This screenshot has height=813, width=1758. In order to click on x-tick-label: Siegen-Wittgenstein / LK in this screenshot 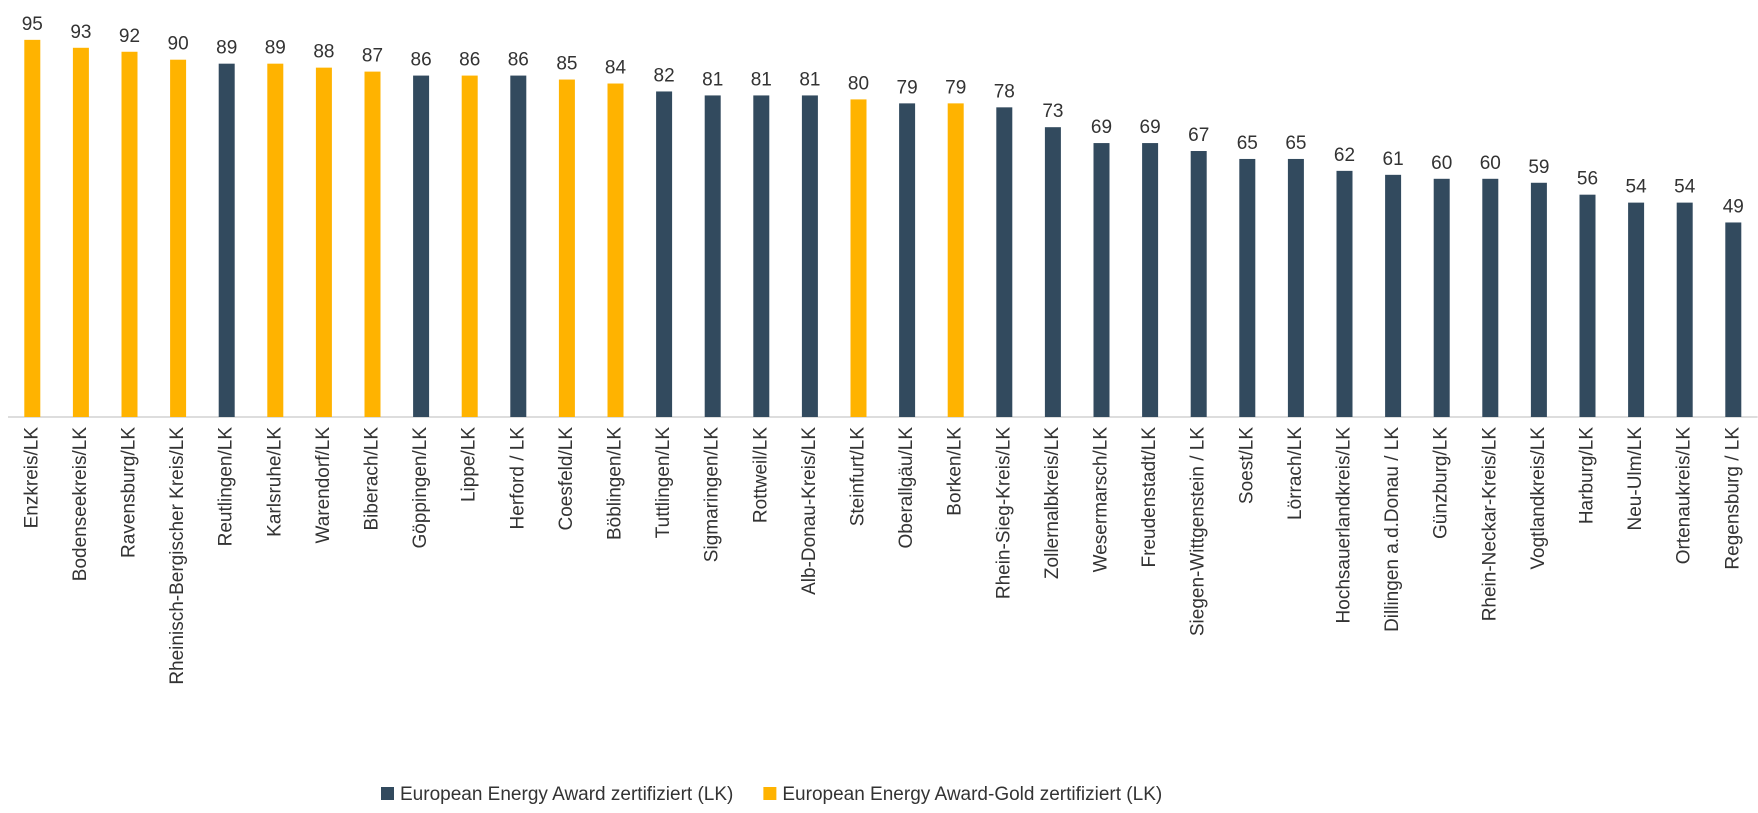, I will do `click(1198, 531)`.